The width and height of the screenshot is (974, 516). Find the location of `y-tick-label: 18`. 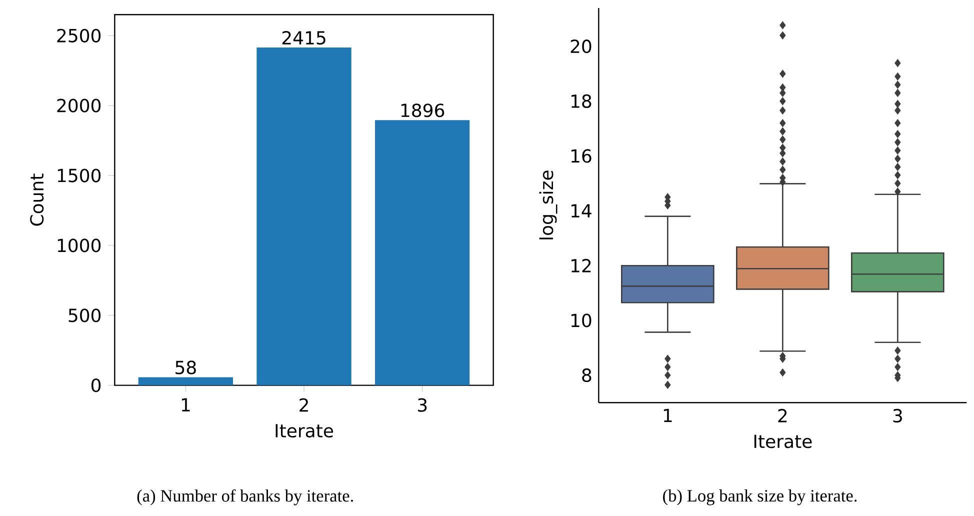

y-tick-label: 18 is located at coordinates (581, 101).